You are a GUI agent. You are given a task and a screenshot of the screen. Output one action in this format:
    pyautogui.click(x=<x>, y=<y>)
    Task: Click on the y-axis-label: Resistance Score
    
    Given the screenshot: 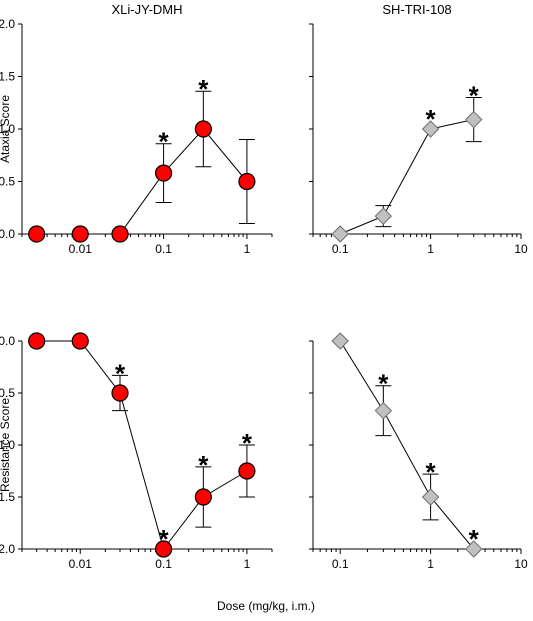 What is the action you would take?
    pyautogui.click(x=6, y=445)
    